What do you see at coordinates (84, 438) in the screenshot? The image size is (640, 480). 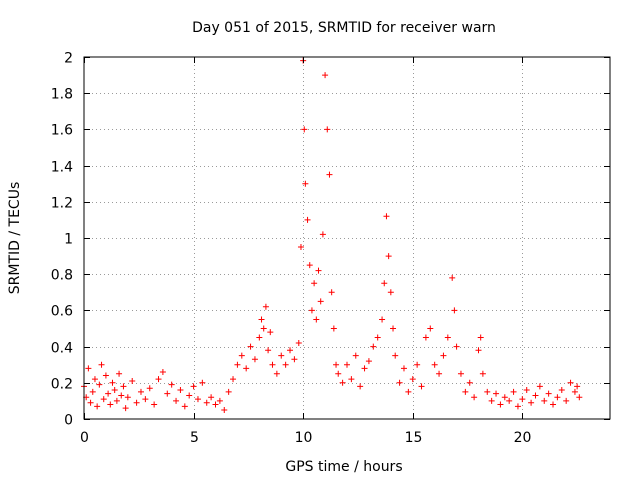 I see `x-tick-label: 0` at bounding box center [84, 438].